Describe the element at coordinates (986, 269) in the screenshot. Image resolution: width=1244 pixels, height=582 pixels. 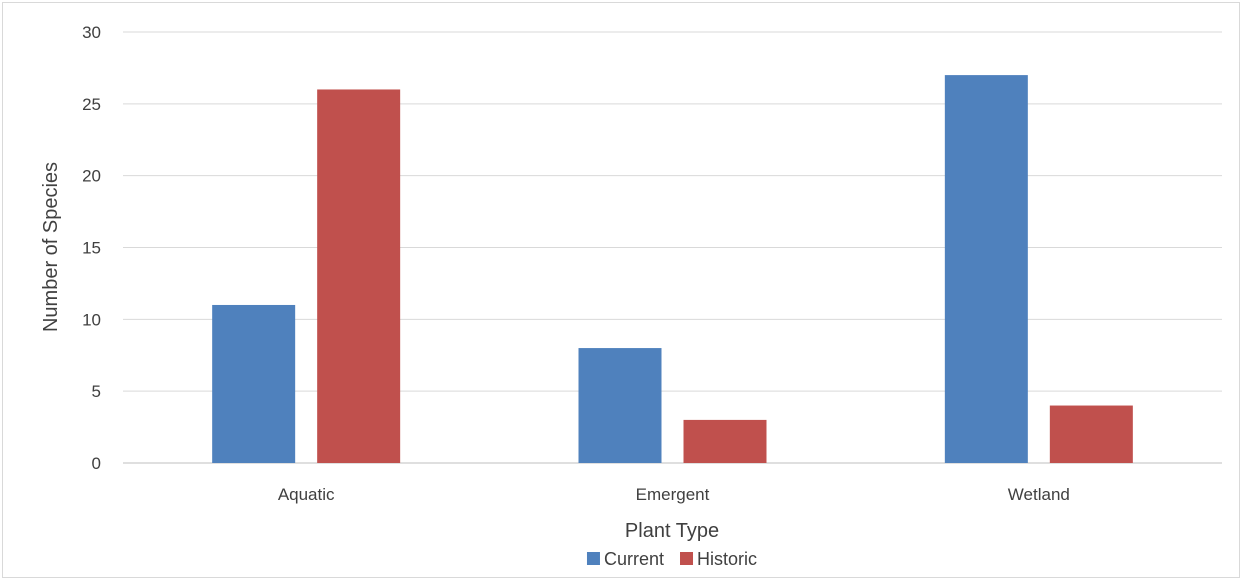
I see `bar-current-wetland` at that location.